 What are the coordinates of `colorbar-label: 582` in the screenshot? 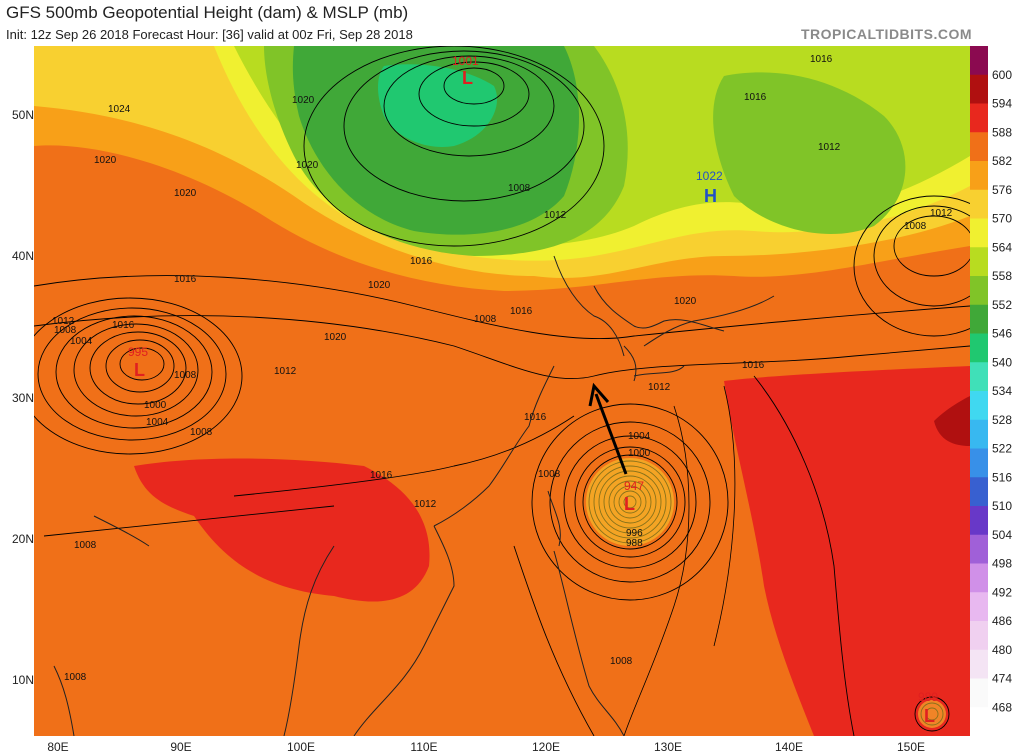 It's located at (1002, 161).